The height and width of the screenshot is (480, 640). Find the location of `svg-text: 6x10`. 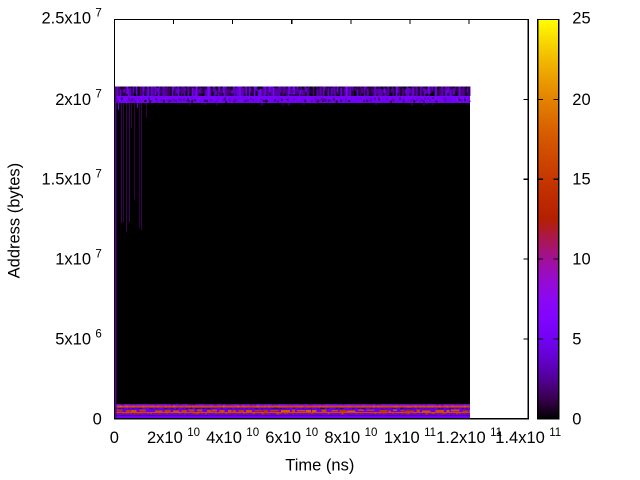

svg-text: 6x10 is located at coordinates (283, 438).